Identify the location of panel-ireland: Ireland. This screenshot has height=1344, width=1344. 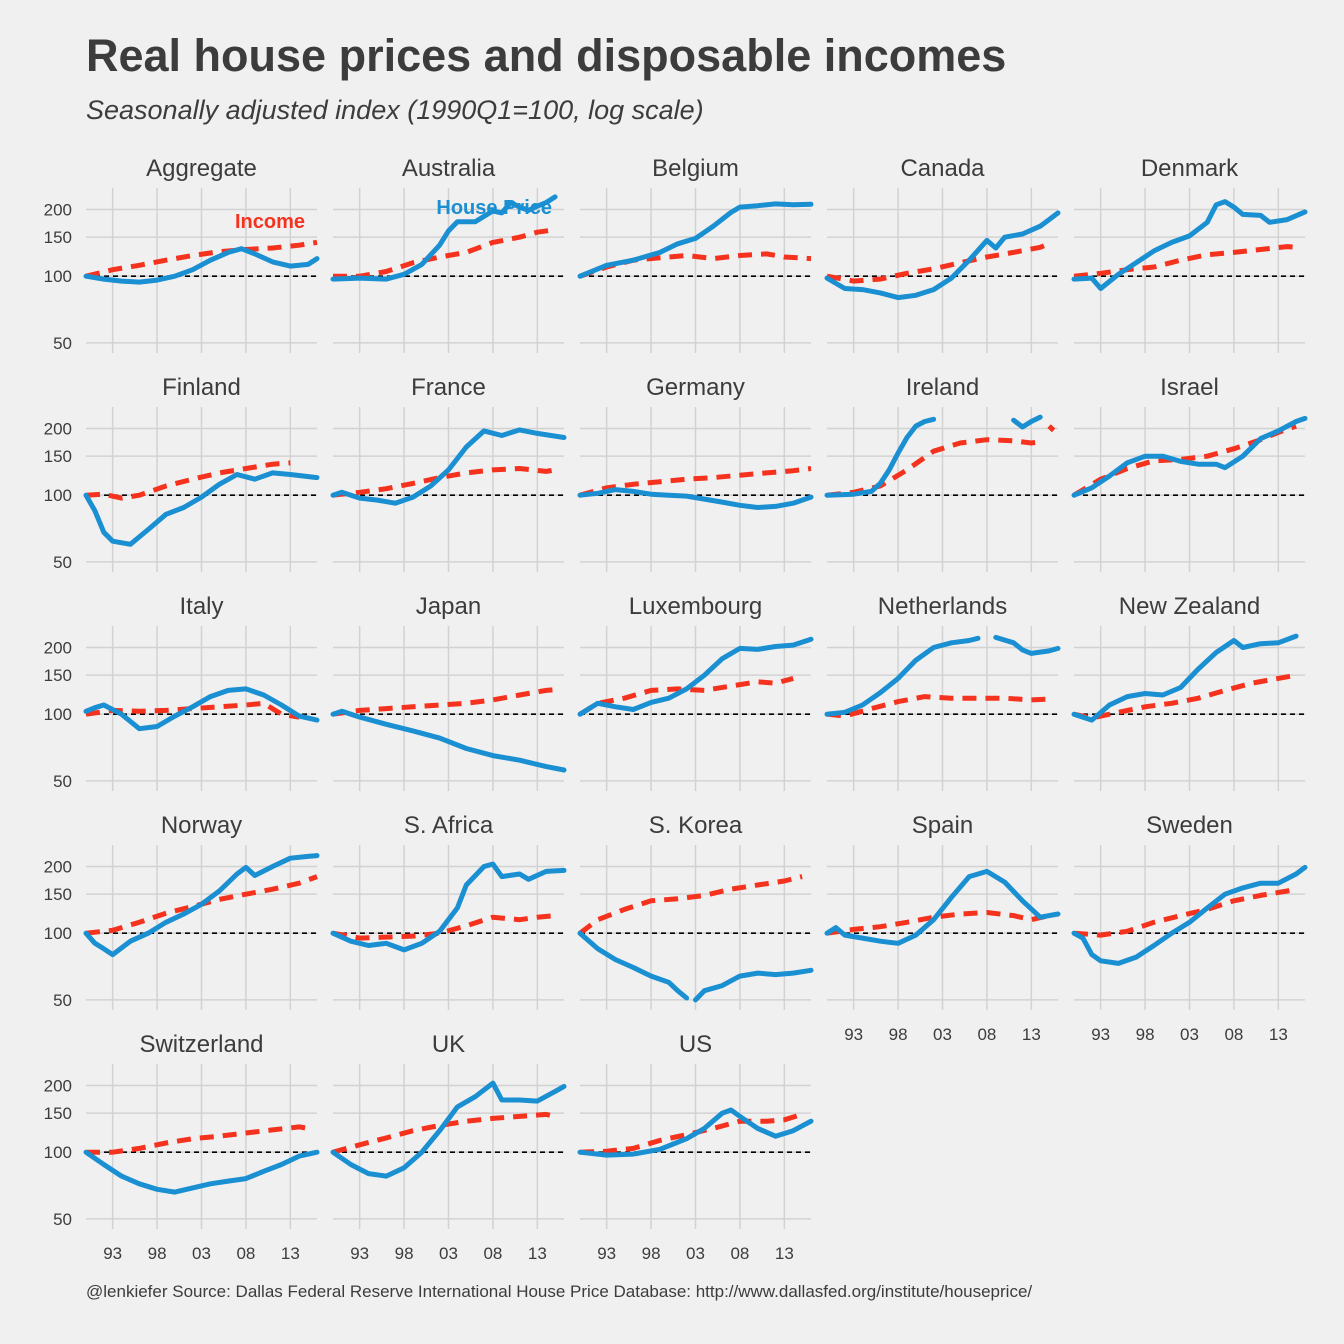
(941, 473).